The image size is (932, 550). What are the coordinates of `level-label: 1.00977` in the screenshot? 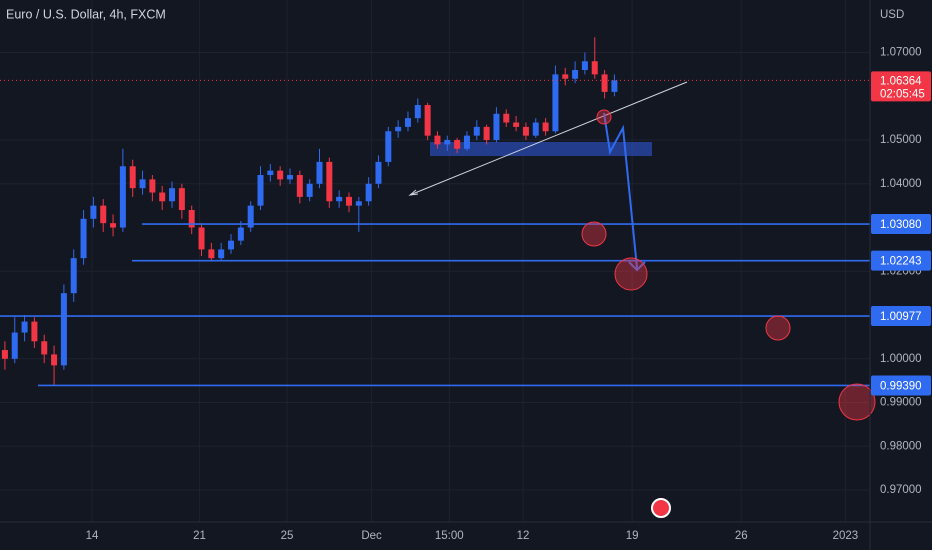 It's located at (901, 317).